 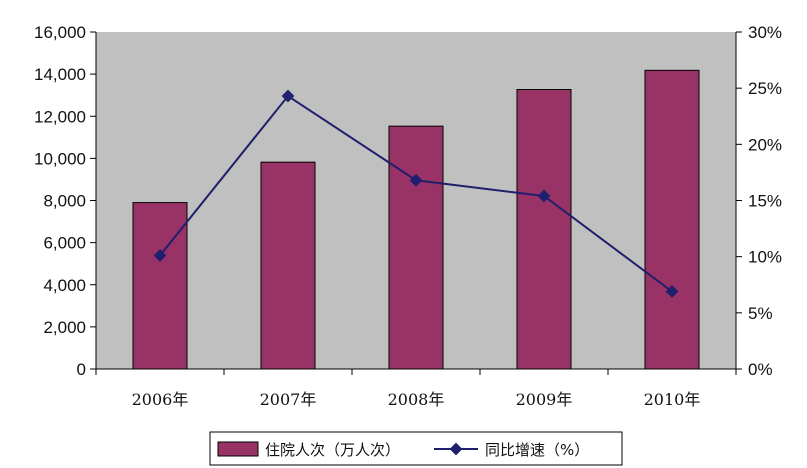 I want to click on x-tick-label: 2006年, so click(x=160, y=399).